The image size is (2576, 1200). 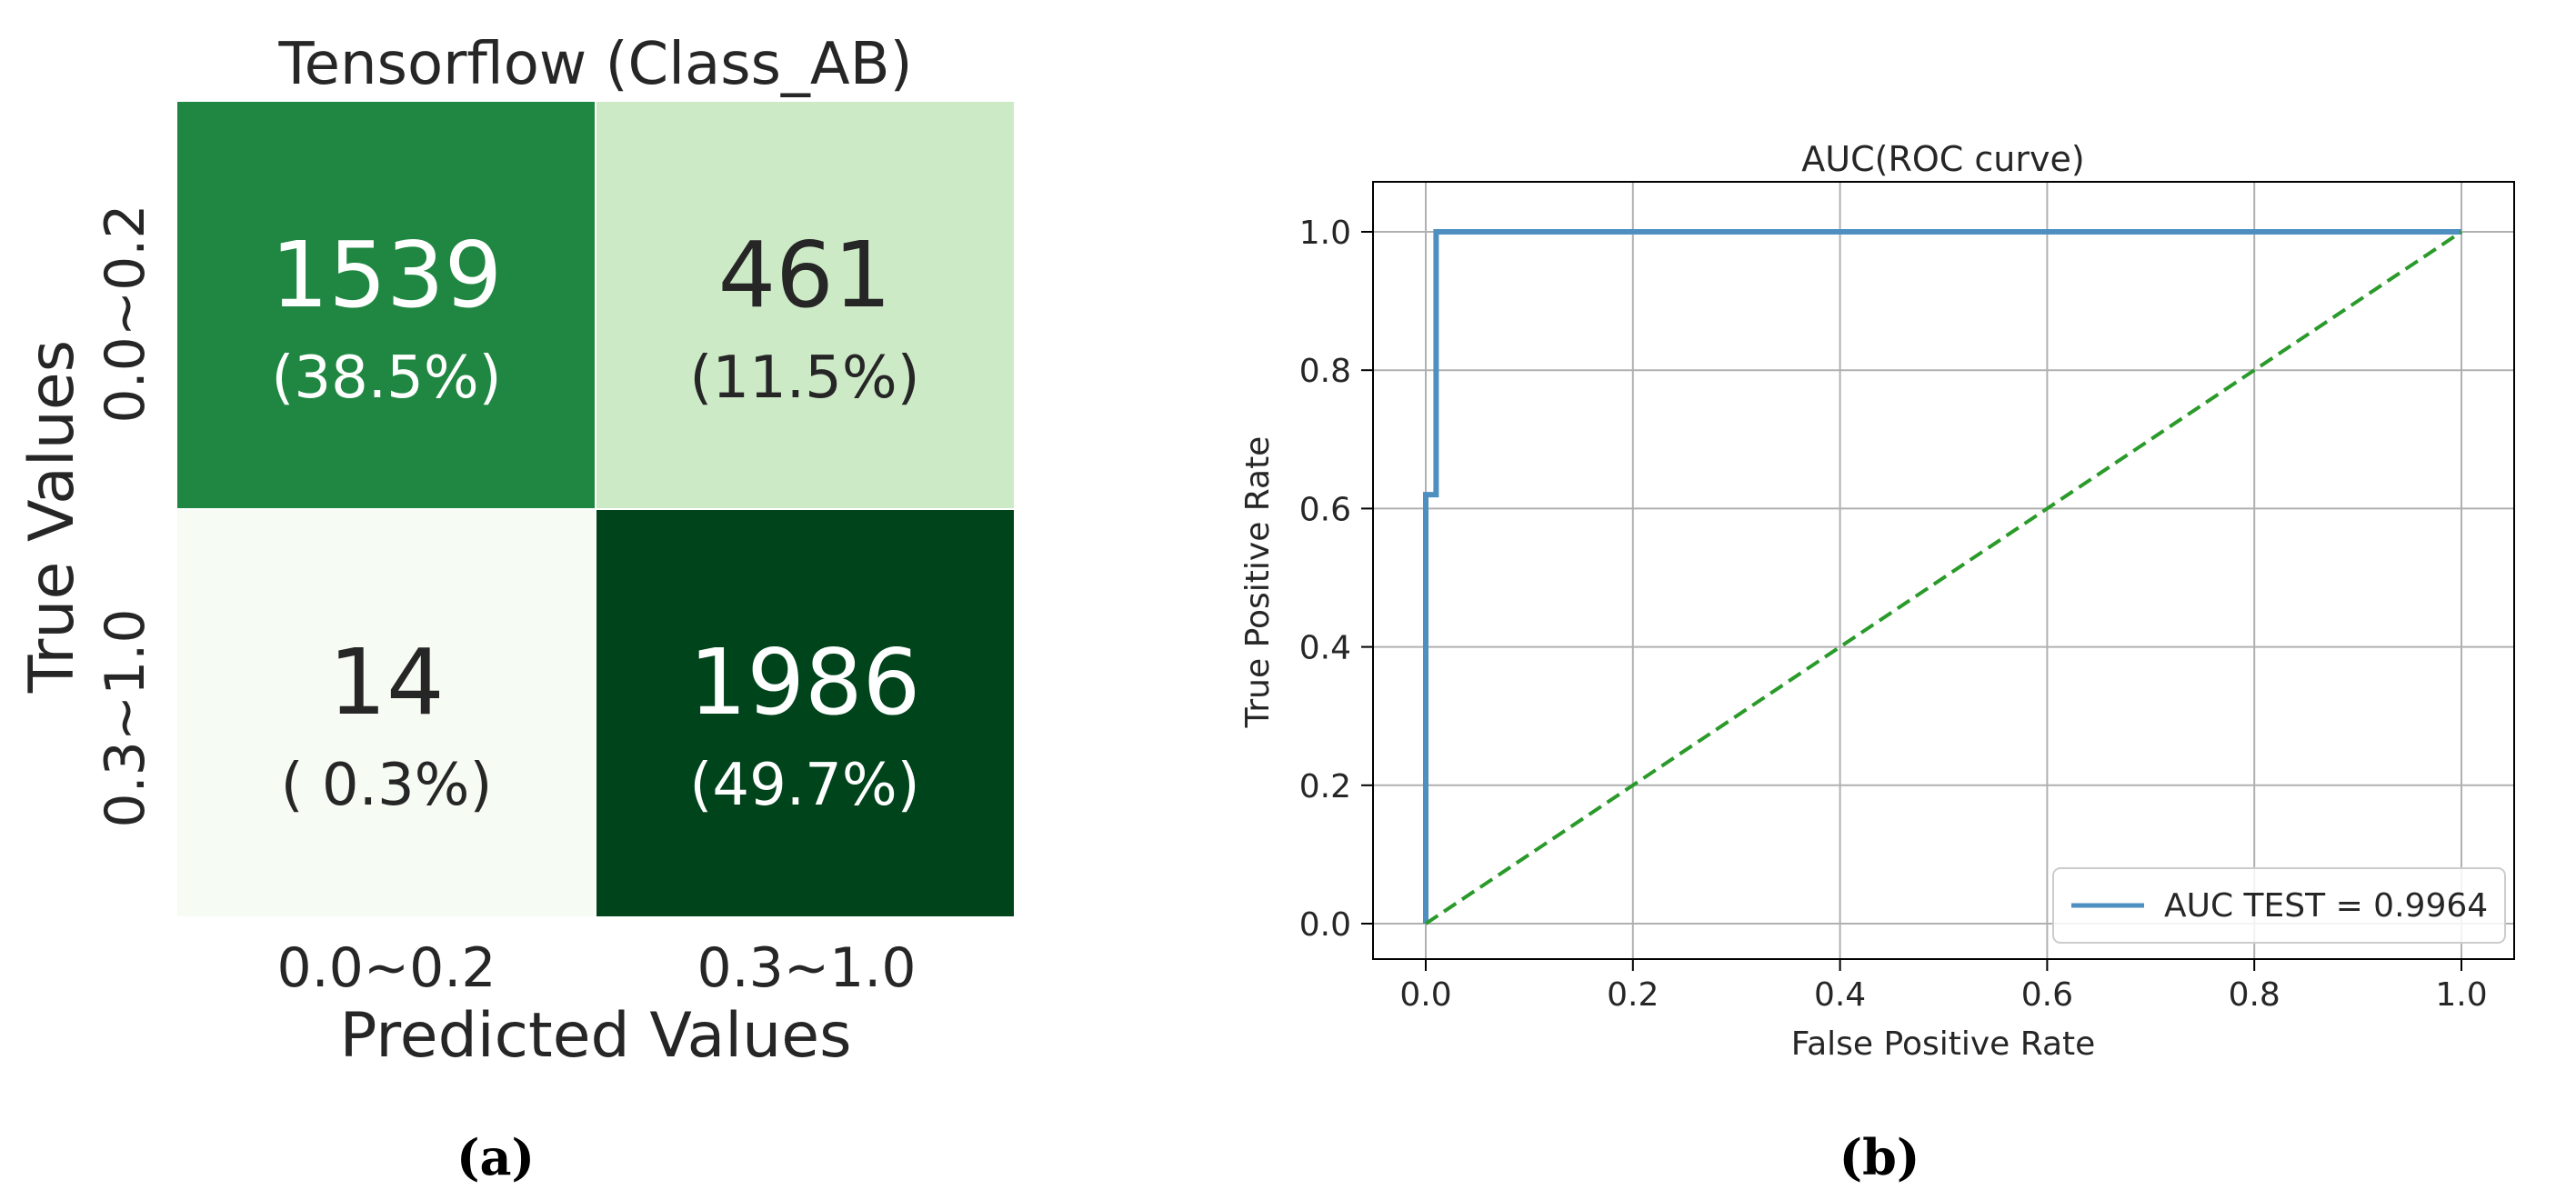 What do you see at coordinates (52, 517) in the screenshot?
I see `cm-y-axis-label: True Values` at bounding box center [52, 517].